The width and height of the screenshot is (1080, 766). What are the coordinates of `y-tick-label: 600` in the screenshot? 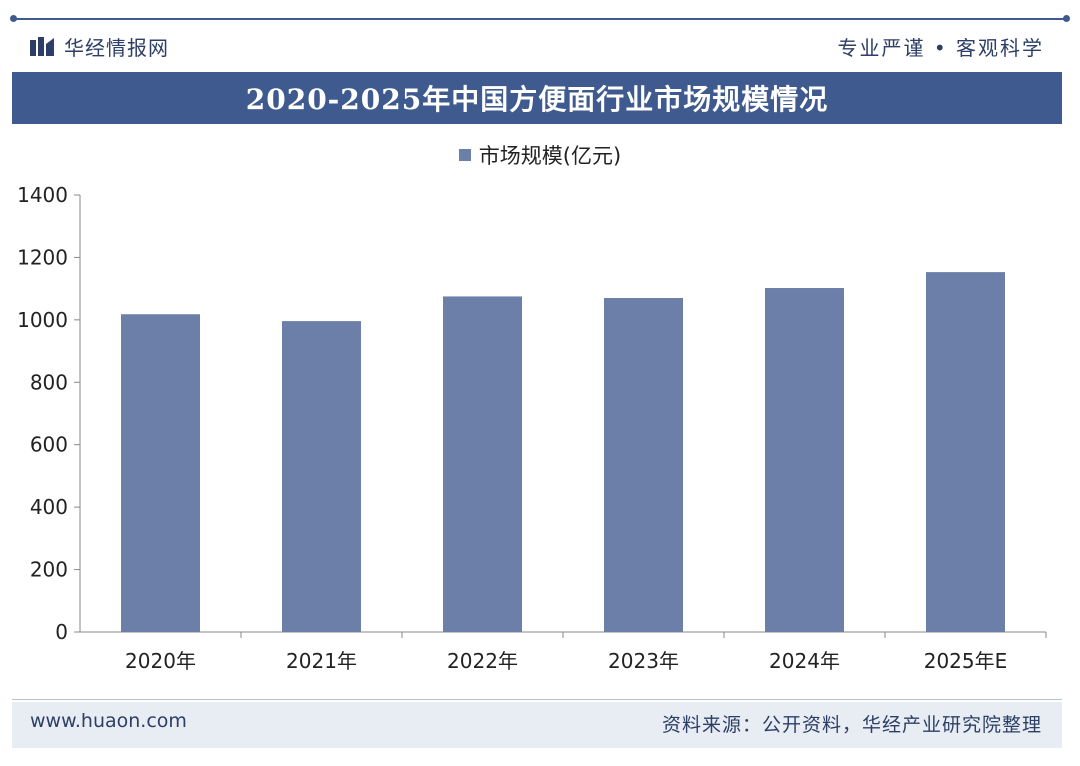 It's located at (49, 445).